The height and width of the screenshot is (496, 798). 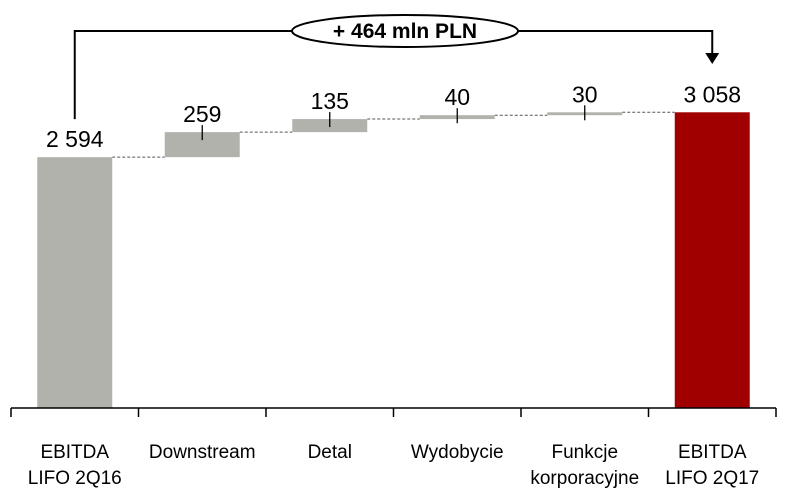 What do you see at coordinates (584, 465) in the screenshot?
I see `category-label-4: Funkcje korporacyjne` at bounding box center [584, 465].